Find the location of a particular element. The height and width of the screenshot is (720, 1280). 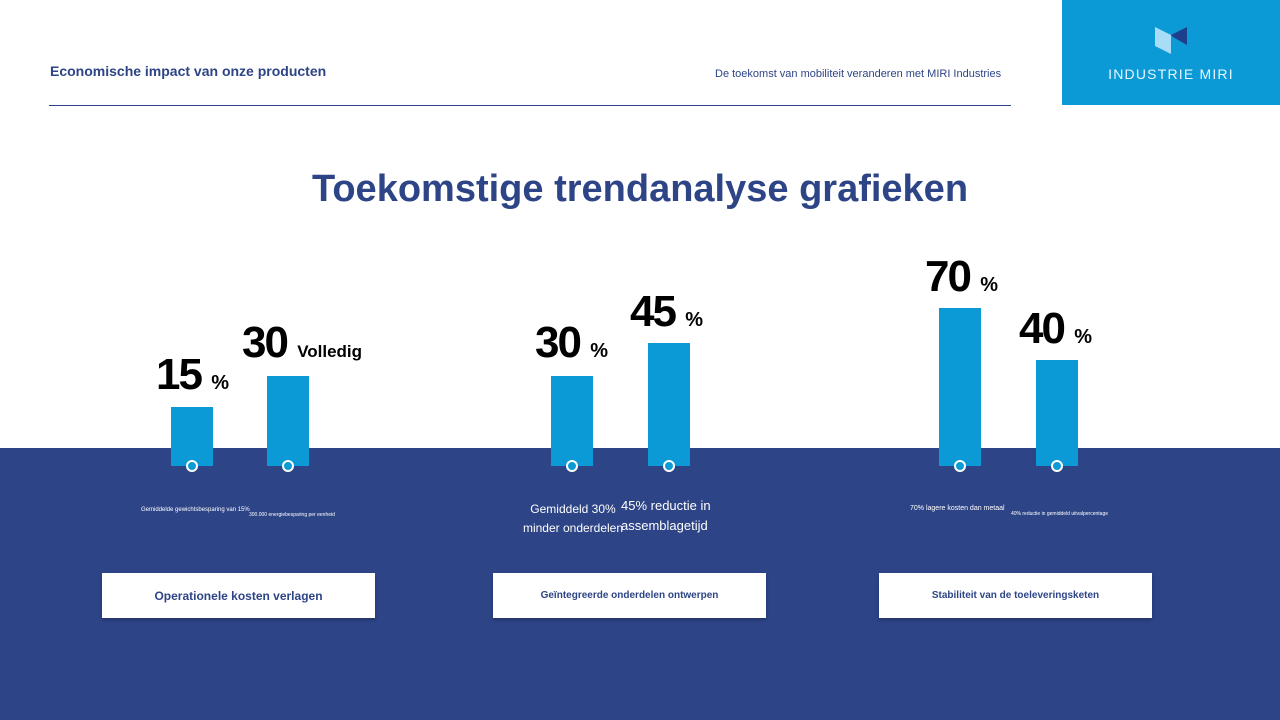

miri-logo-icon is located at coordinates (1171, 40).